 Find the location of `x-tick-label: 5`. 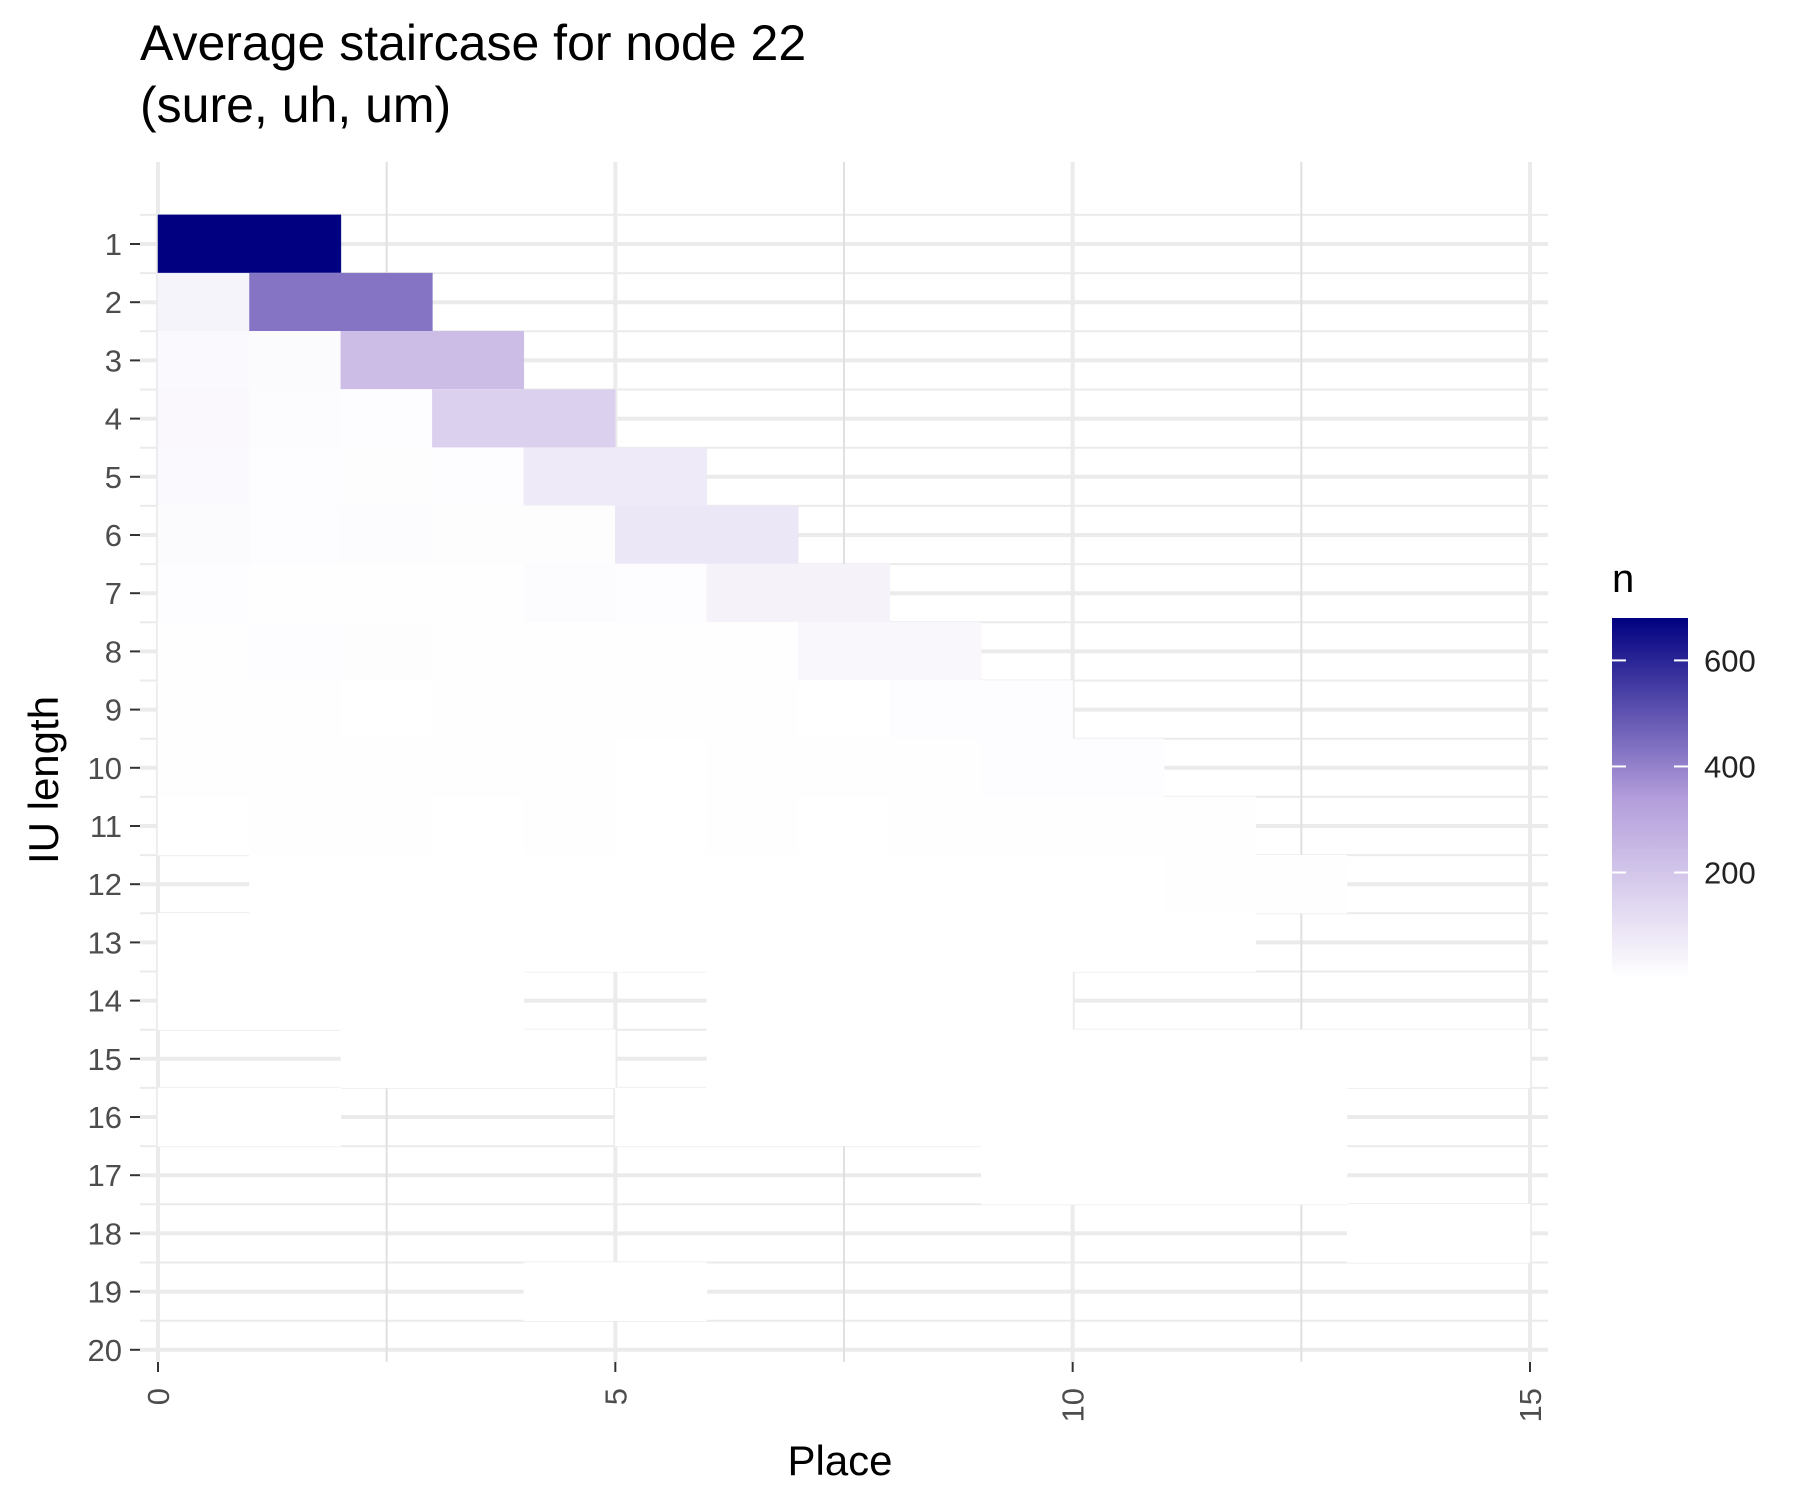

x-tick-label: 5 is located at coordinates (615, 1396).